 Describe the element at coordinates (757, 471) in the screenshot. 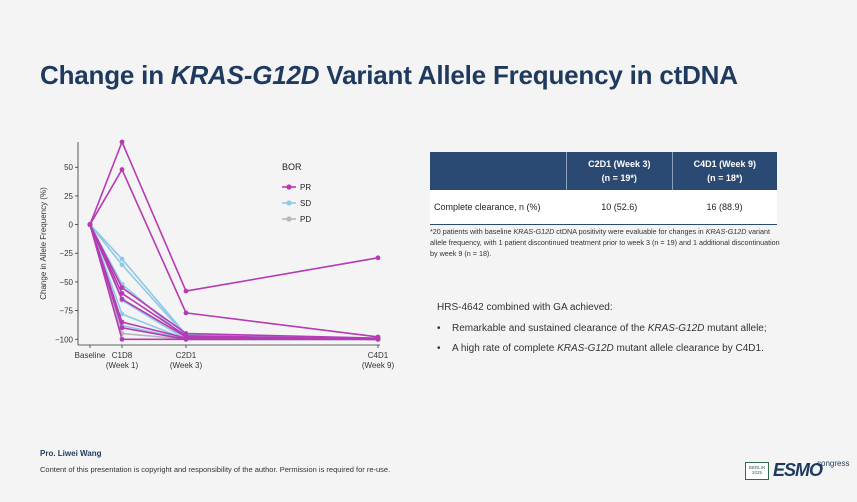

I see `logo-badge: BERLIN 2025` at that location.